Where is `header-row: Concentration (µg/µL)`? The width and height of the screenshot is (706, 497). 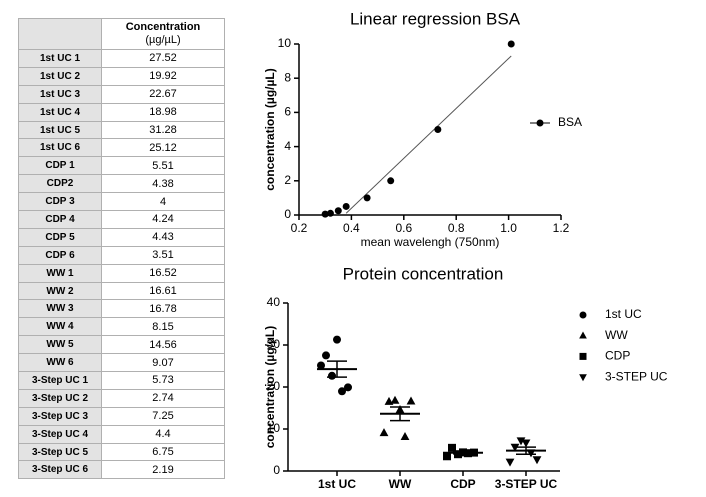 header-row: Concentration (µg/µL) is located at coordinates (121, 34).